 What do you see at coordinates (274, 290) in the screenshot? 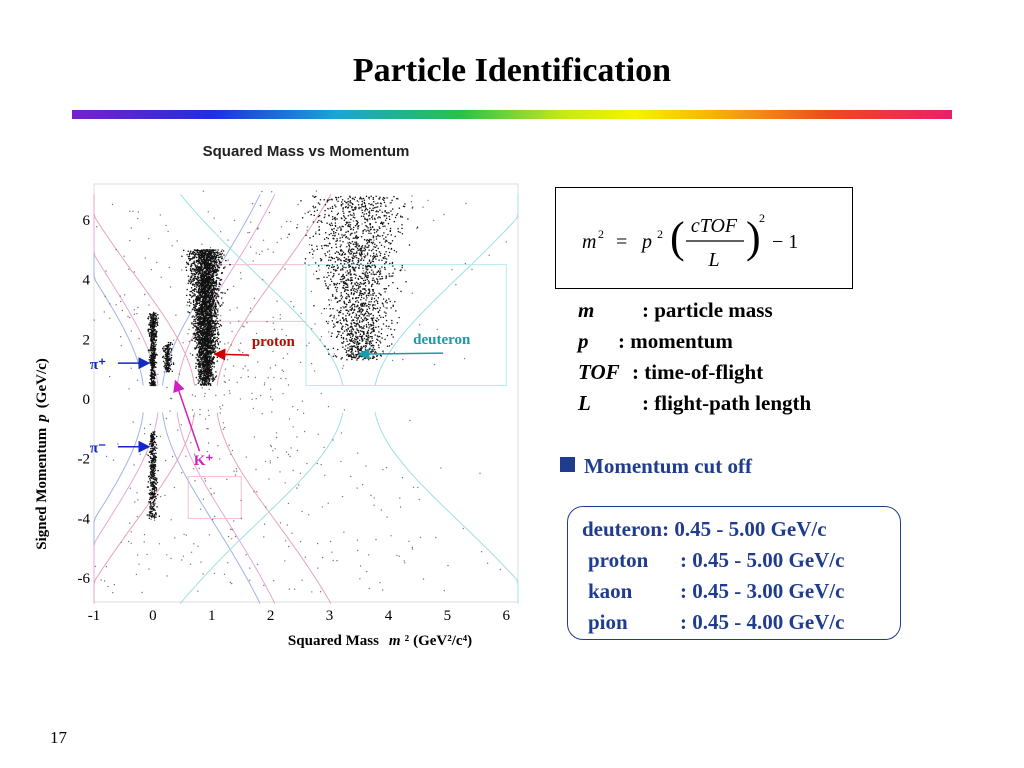
I see `band-curve` at bounding box center [274, 290].